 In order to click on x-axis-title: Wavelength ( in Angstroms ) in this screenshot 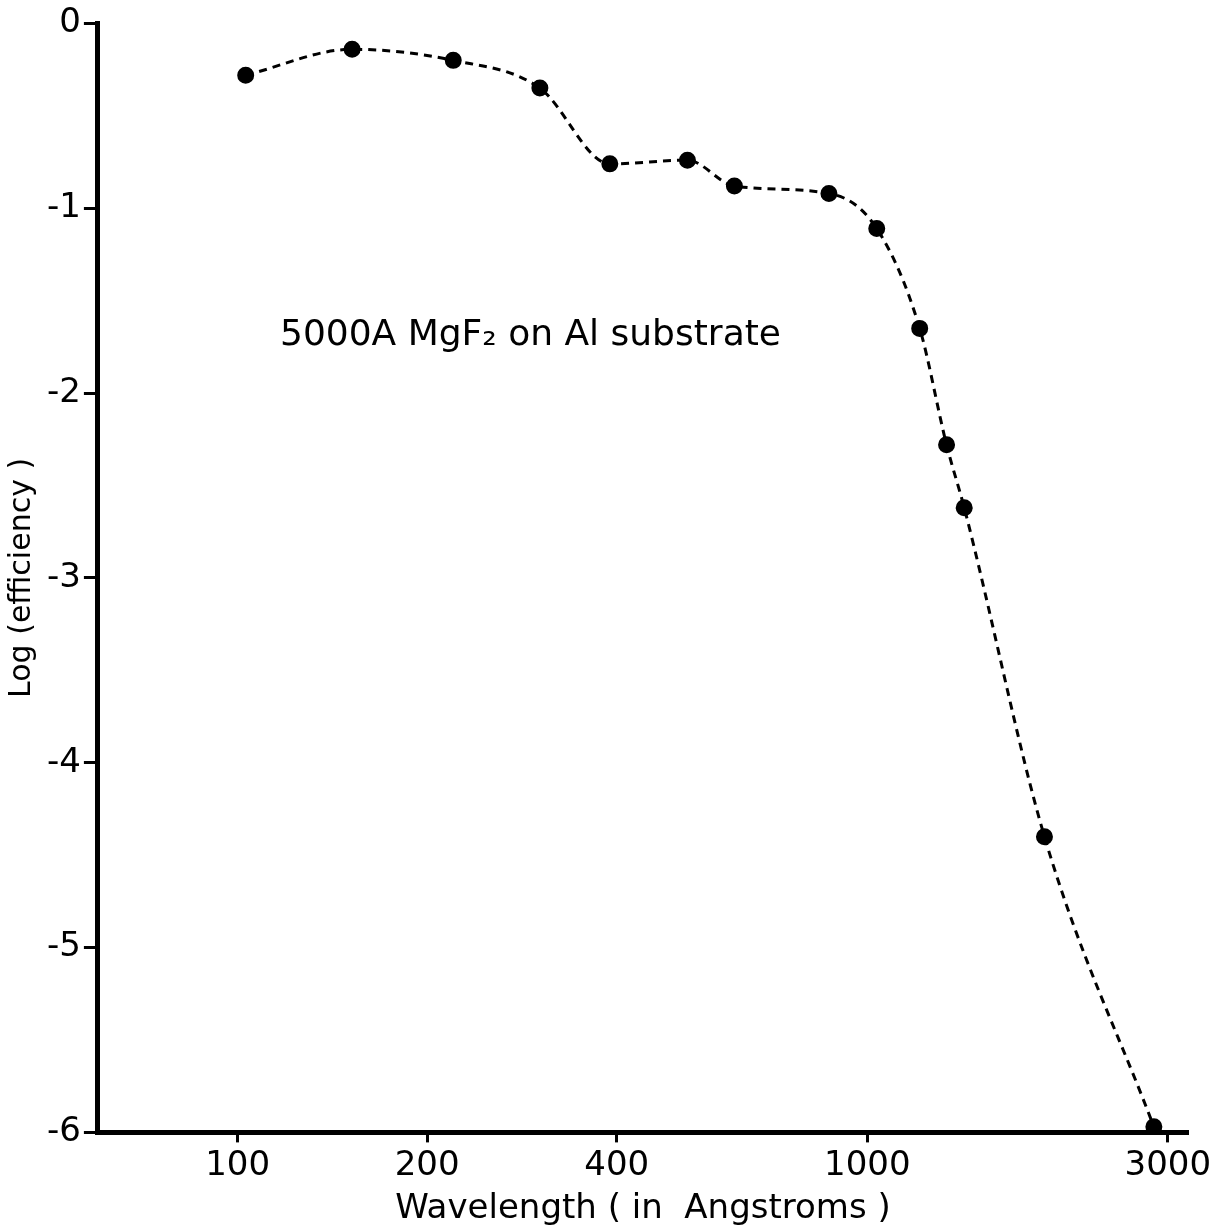, I will do `click(643, 1206)`.